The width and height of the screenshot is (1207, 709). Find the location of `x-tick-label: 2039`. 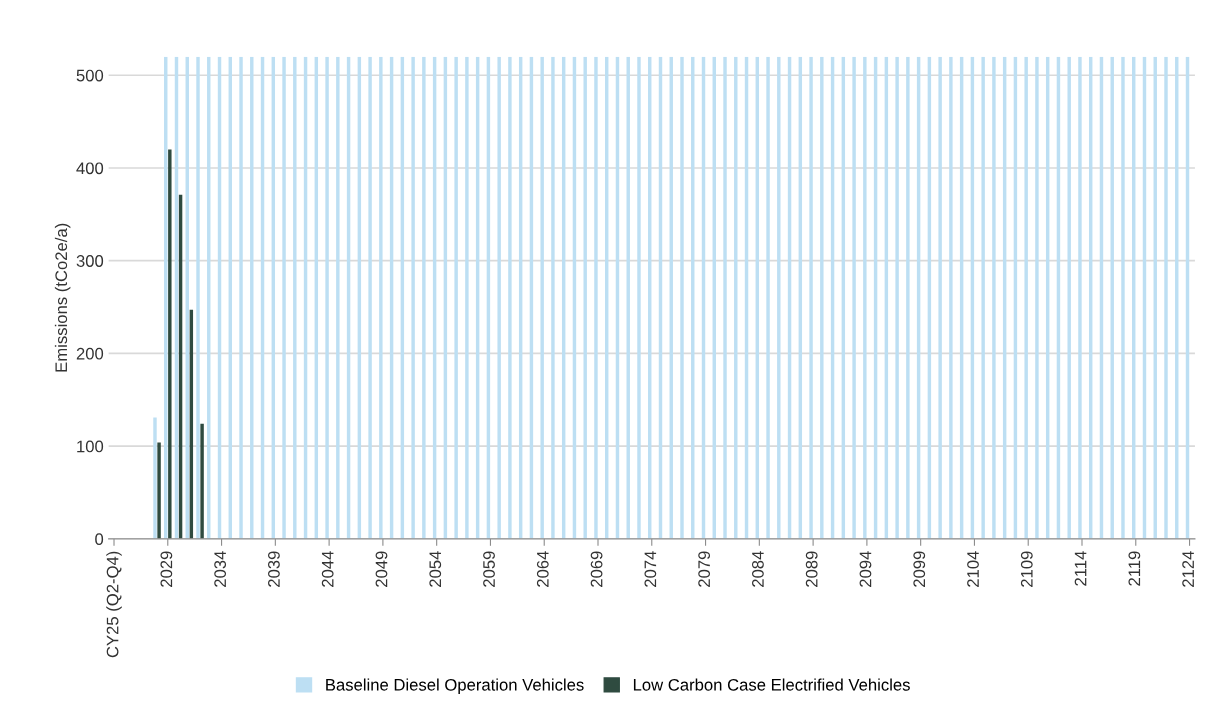

x-tick-label: 2039 is located at coordinates (274, 569).